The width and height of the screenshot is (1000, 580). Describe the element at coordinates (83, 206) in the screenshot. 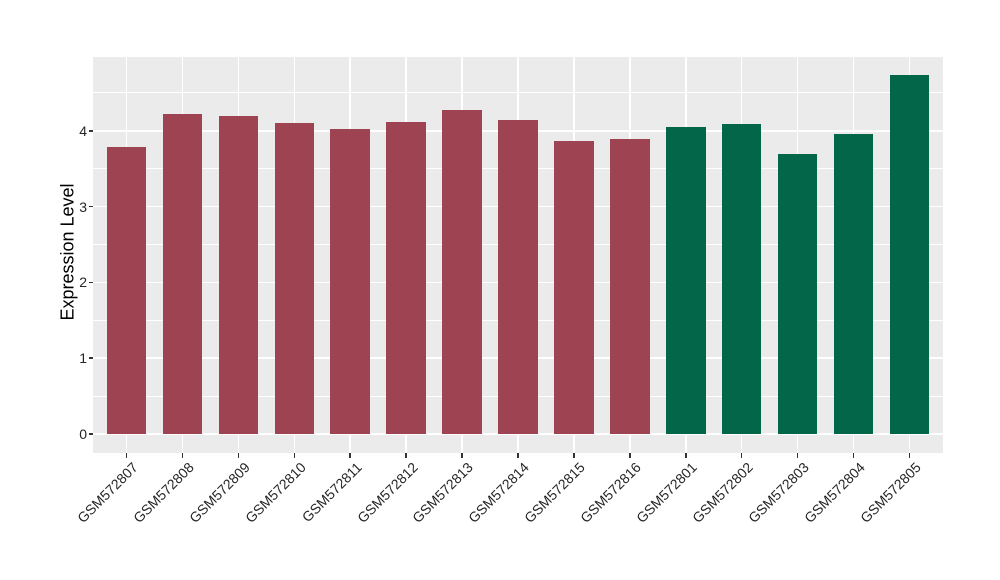

I see `y-tick-label: 3` at that location.